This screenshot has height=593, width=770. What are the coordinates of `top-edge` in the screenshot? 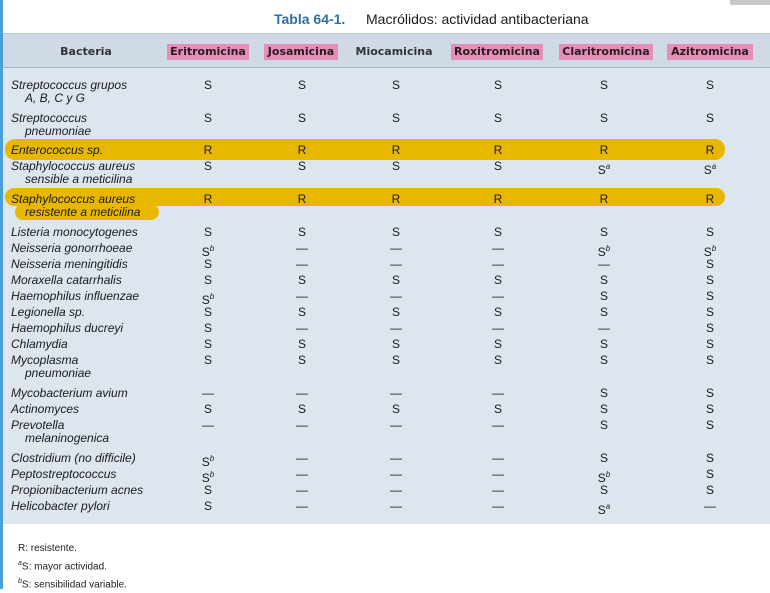 It's located at (750, 2).